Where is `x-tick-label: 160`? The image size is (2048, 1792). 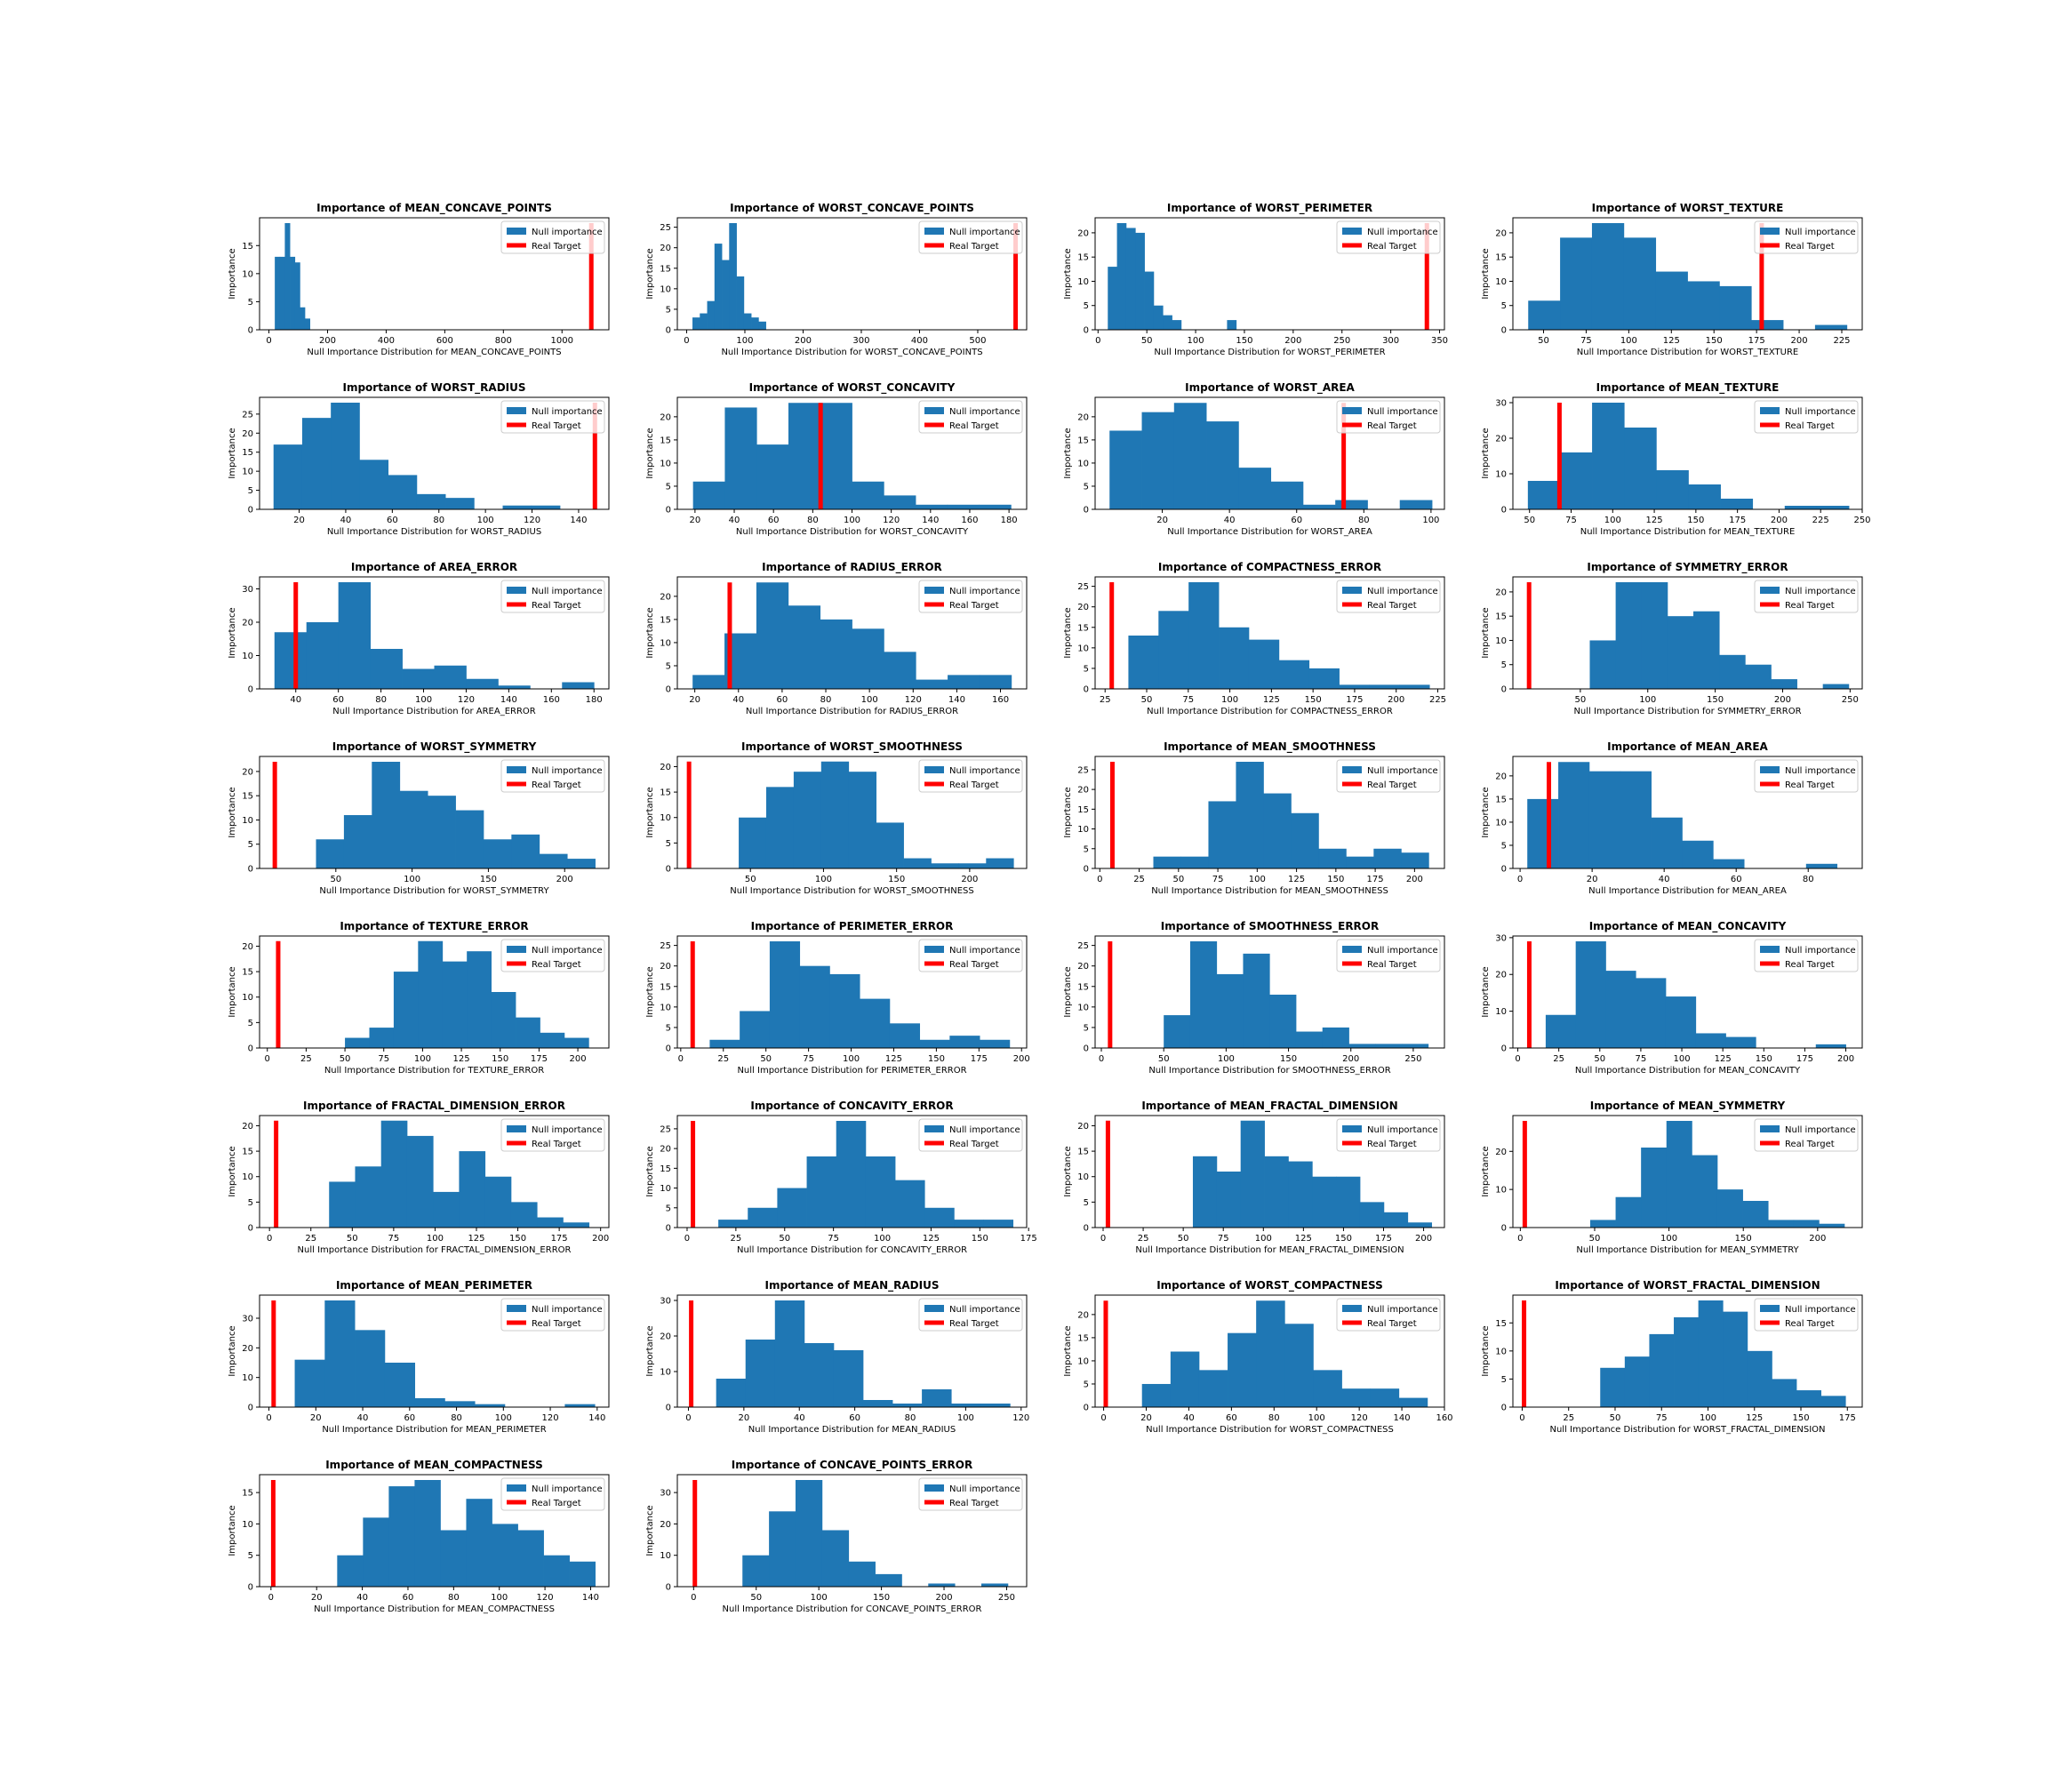 x-tick-label: 160 is located at coordinates (1444, 1418).